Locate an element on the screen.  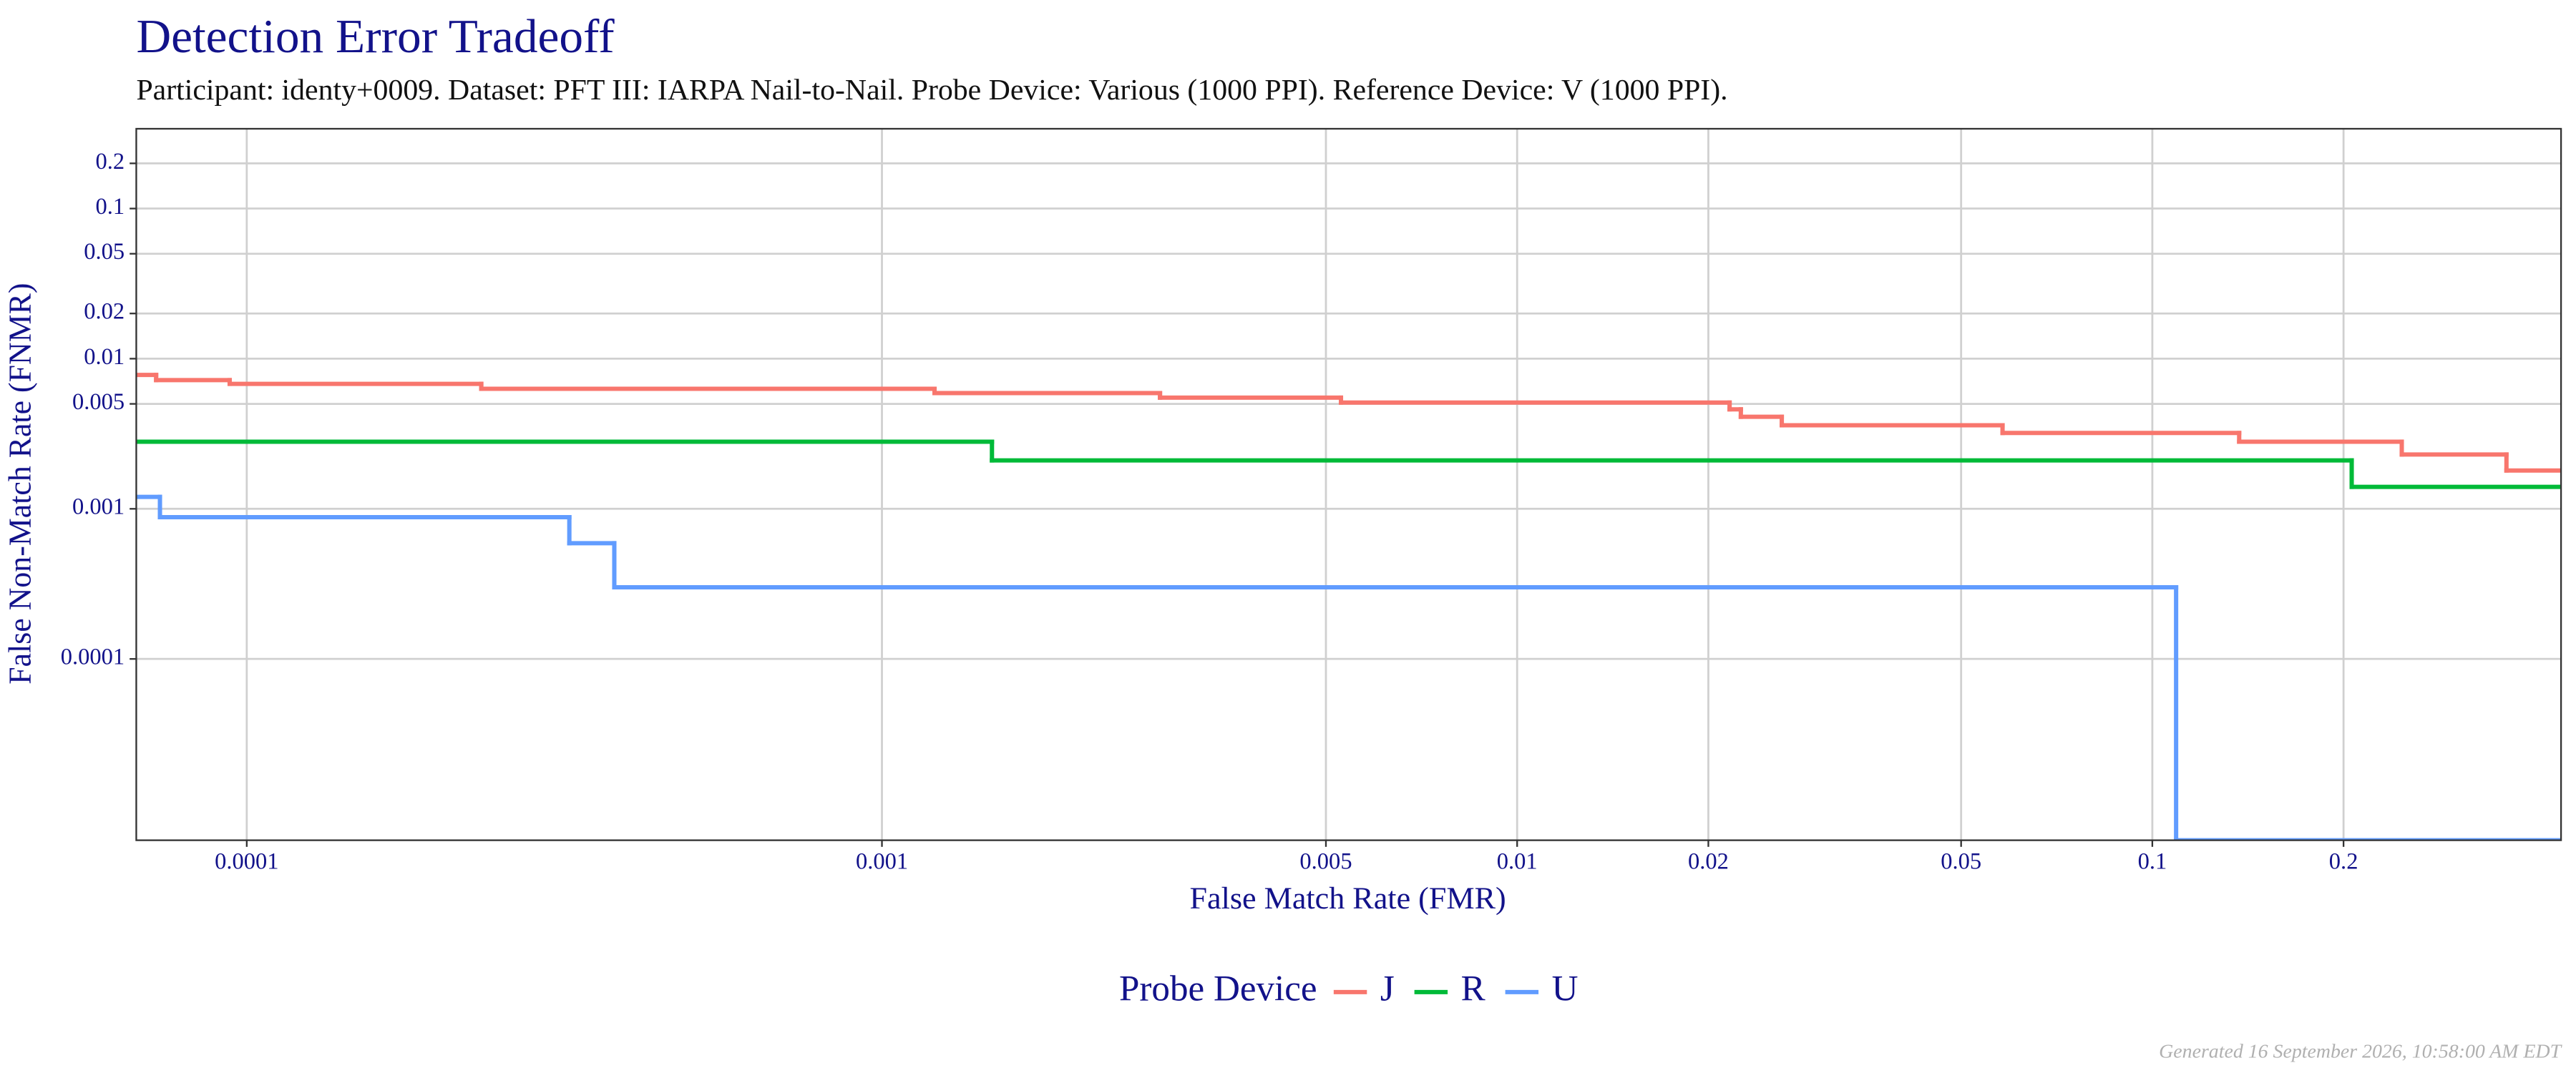
x-tick-label: 0.01 is located at coordinates (1517, 861).